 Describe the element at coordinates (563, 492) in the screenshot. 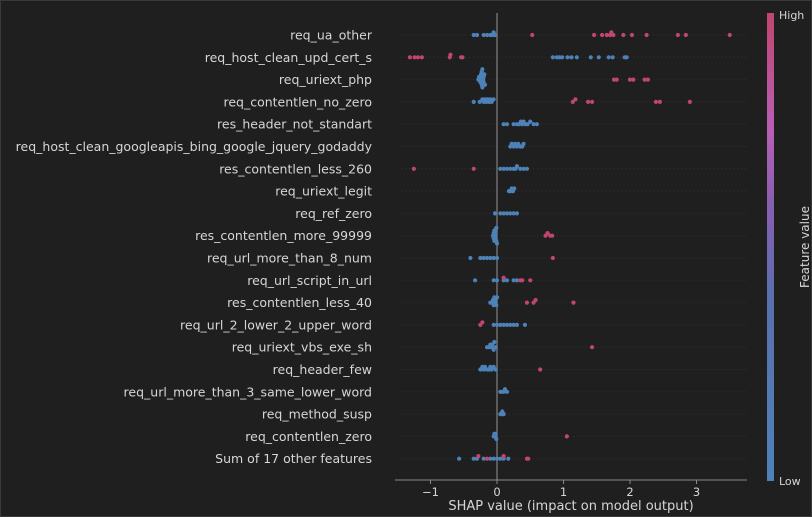

I see `x-tick-label: 1` at that location.